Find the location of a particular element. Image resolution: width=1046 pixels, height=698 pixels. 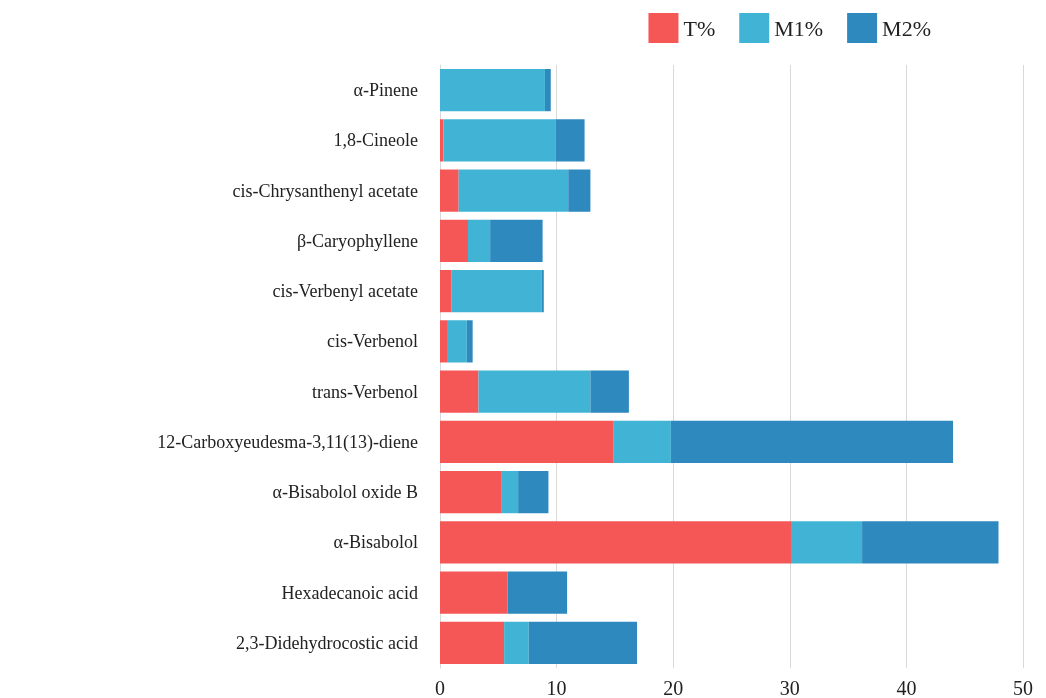

y-tick-label: cis-Verbenol is located at coordinates (372, 341).